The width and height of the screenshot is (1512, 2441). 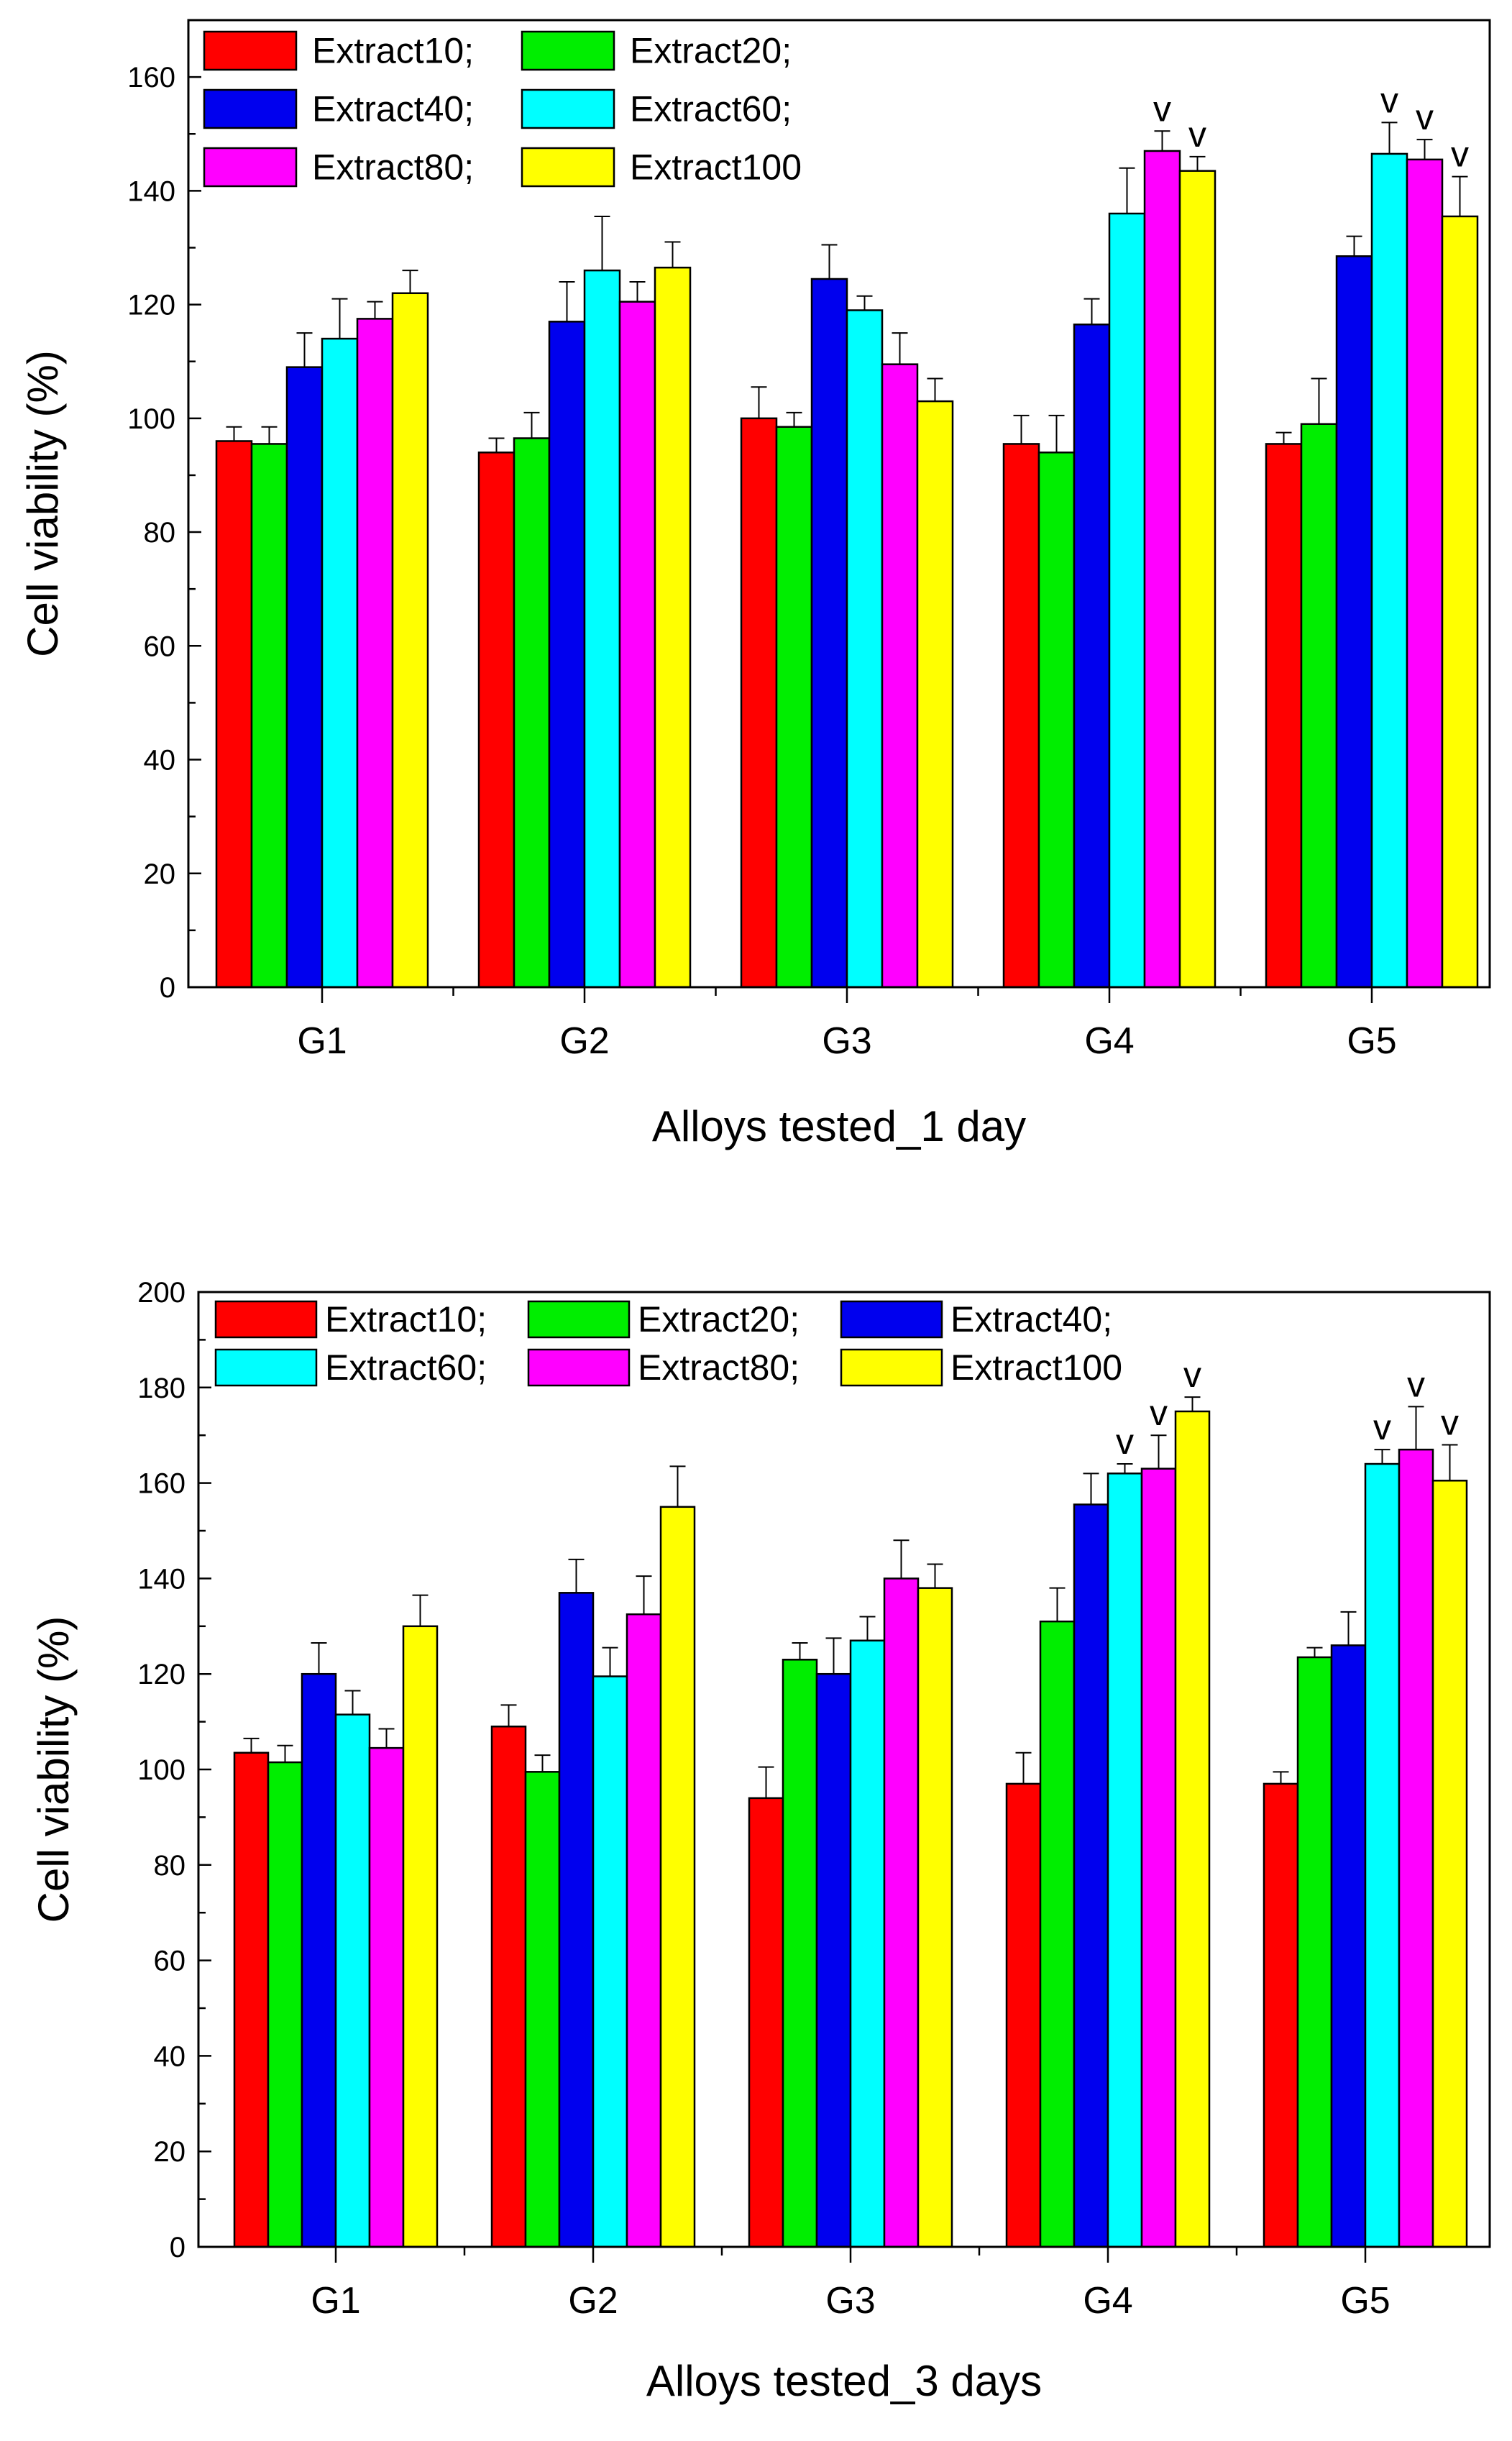 I want to click on x-axis-label: Alloys tested_1 day, so click(x=839, y=1126).